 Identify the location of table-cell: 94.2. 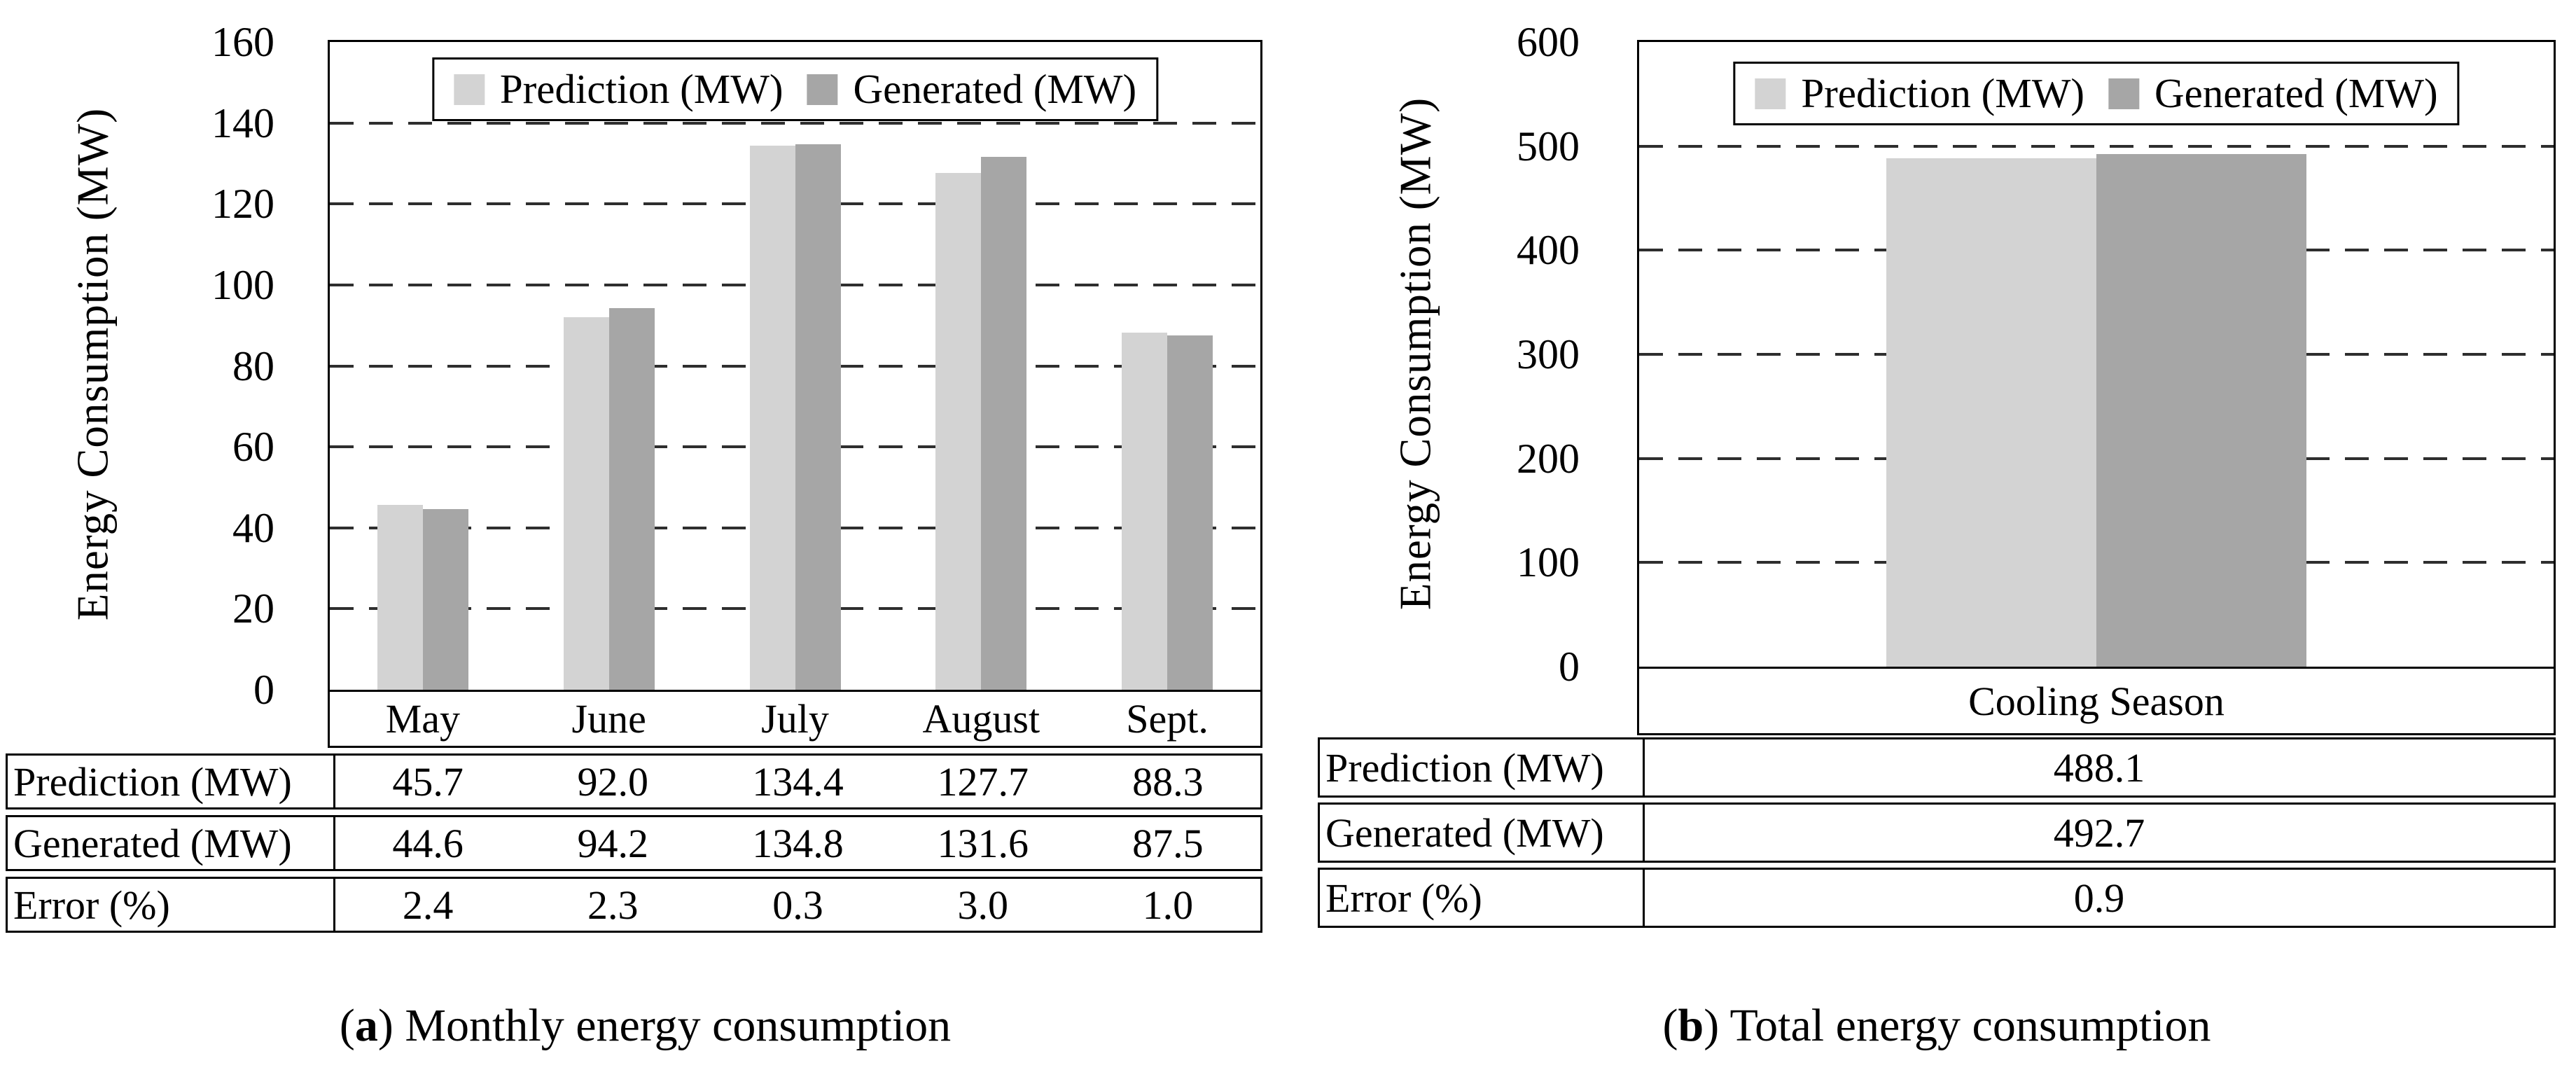
(613, 843).